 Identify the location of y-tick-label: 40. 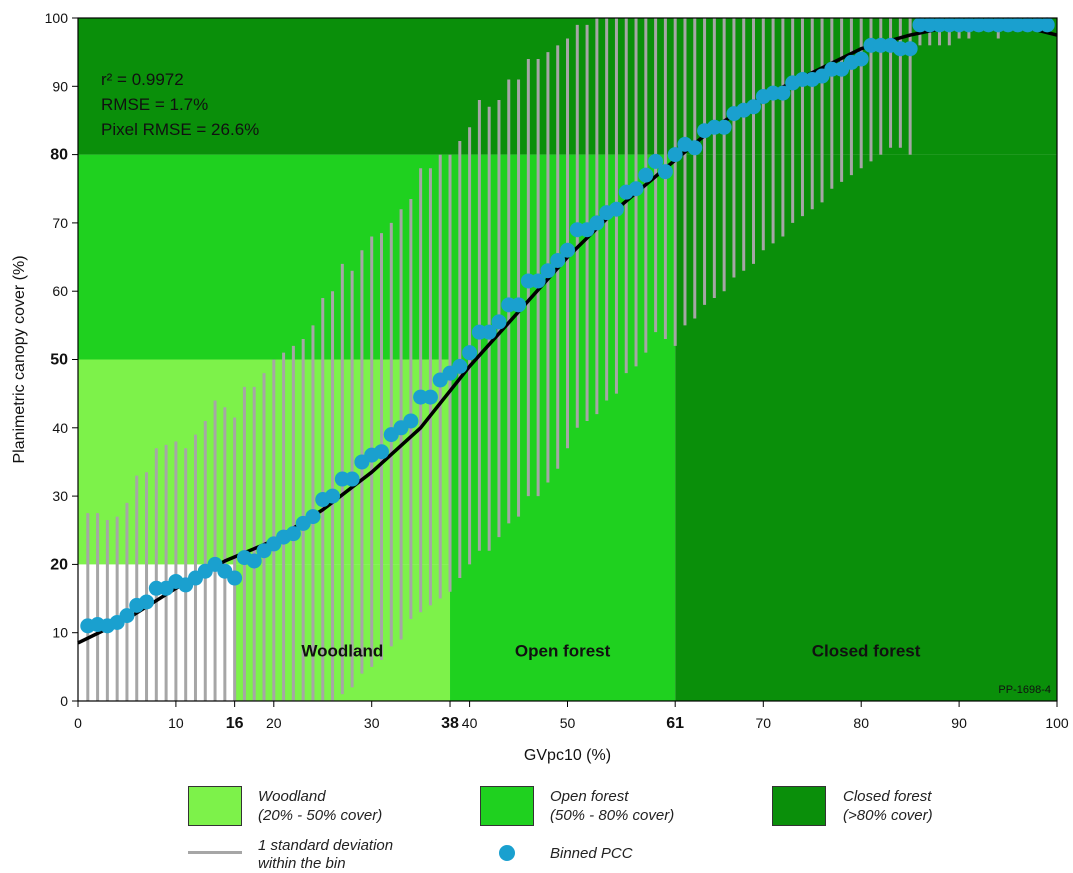
(60, 428).